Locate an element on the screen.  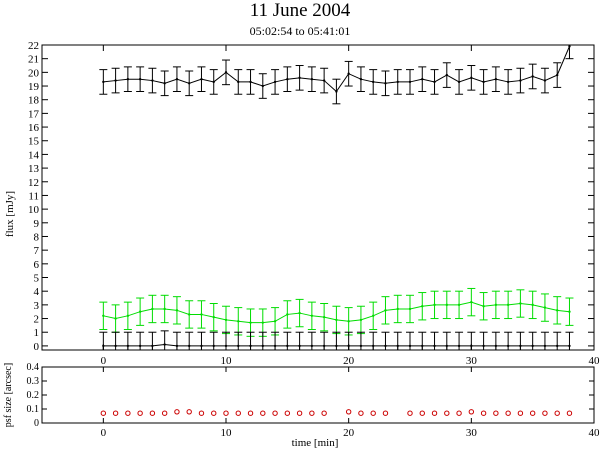
main-y-tick-label: 11 is located at coordinates (33, 196).